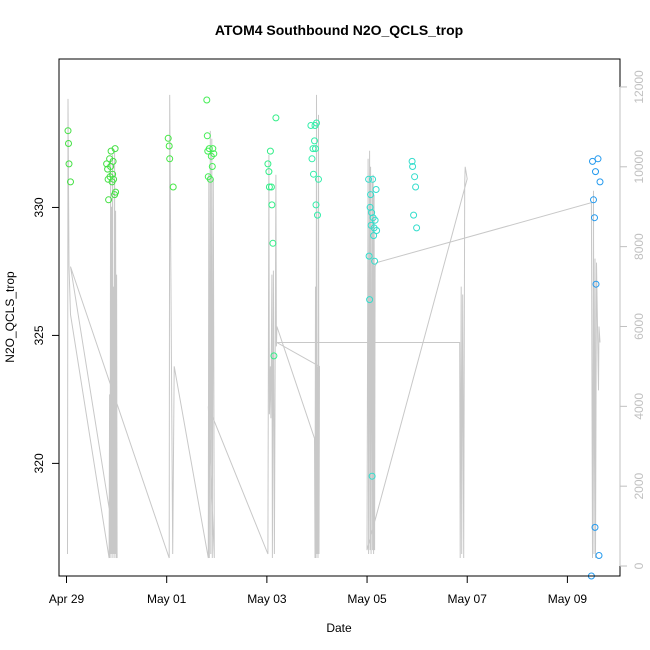  Describe the element at coordinates (367, 599) in the screenshot. I see `x-tick-label: May 05` at that location.